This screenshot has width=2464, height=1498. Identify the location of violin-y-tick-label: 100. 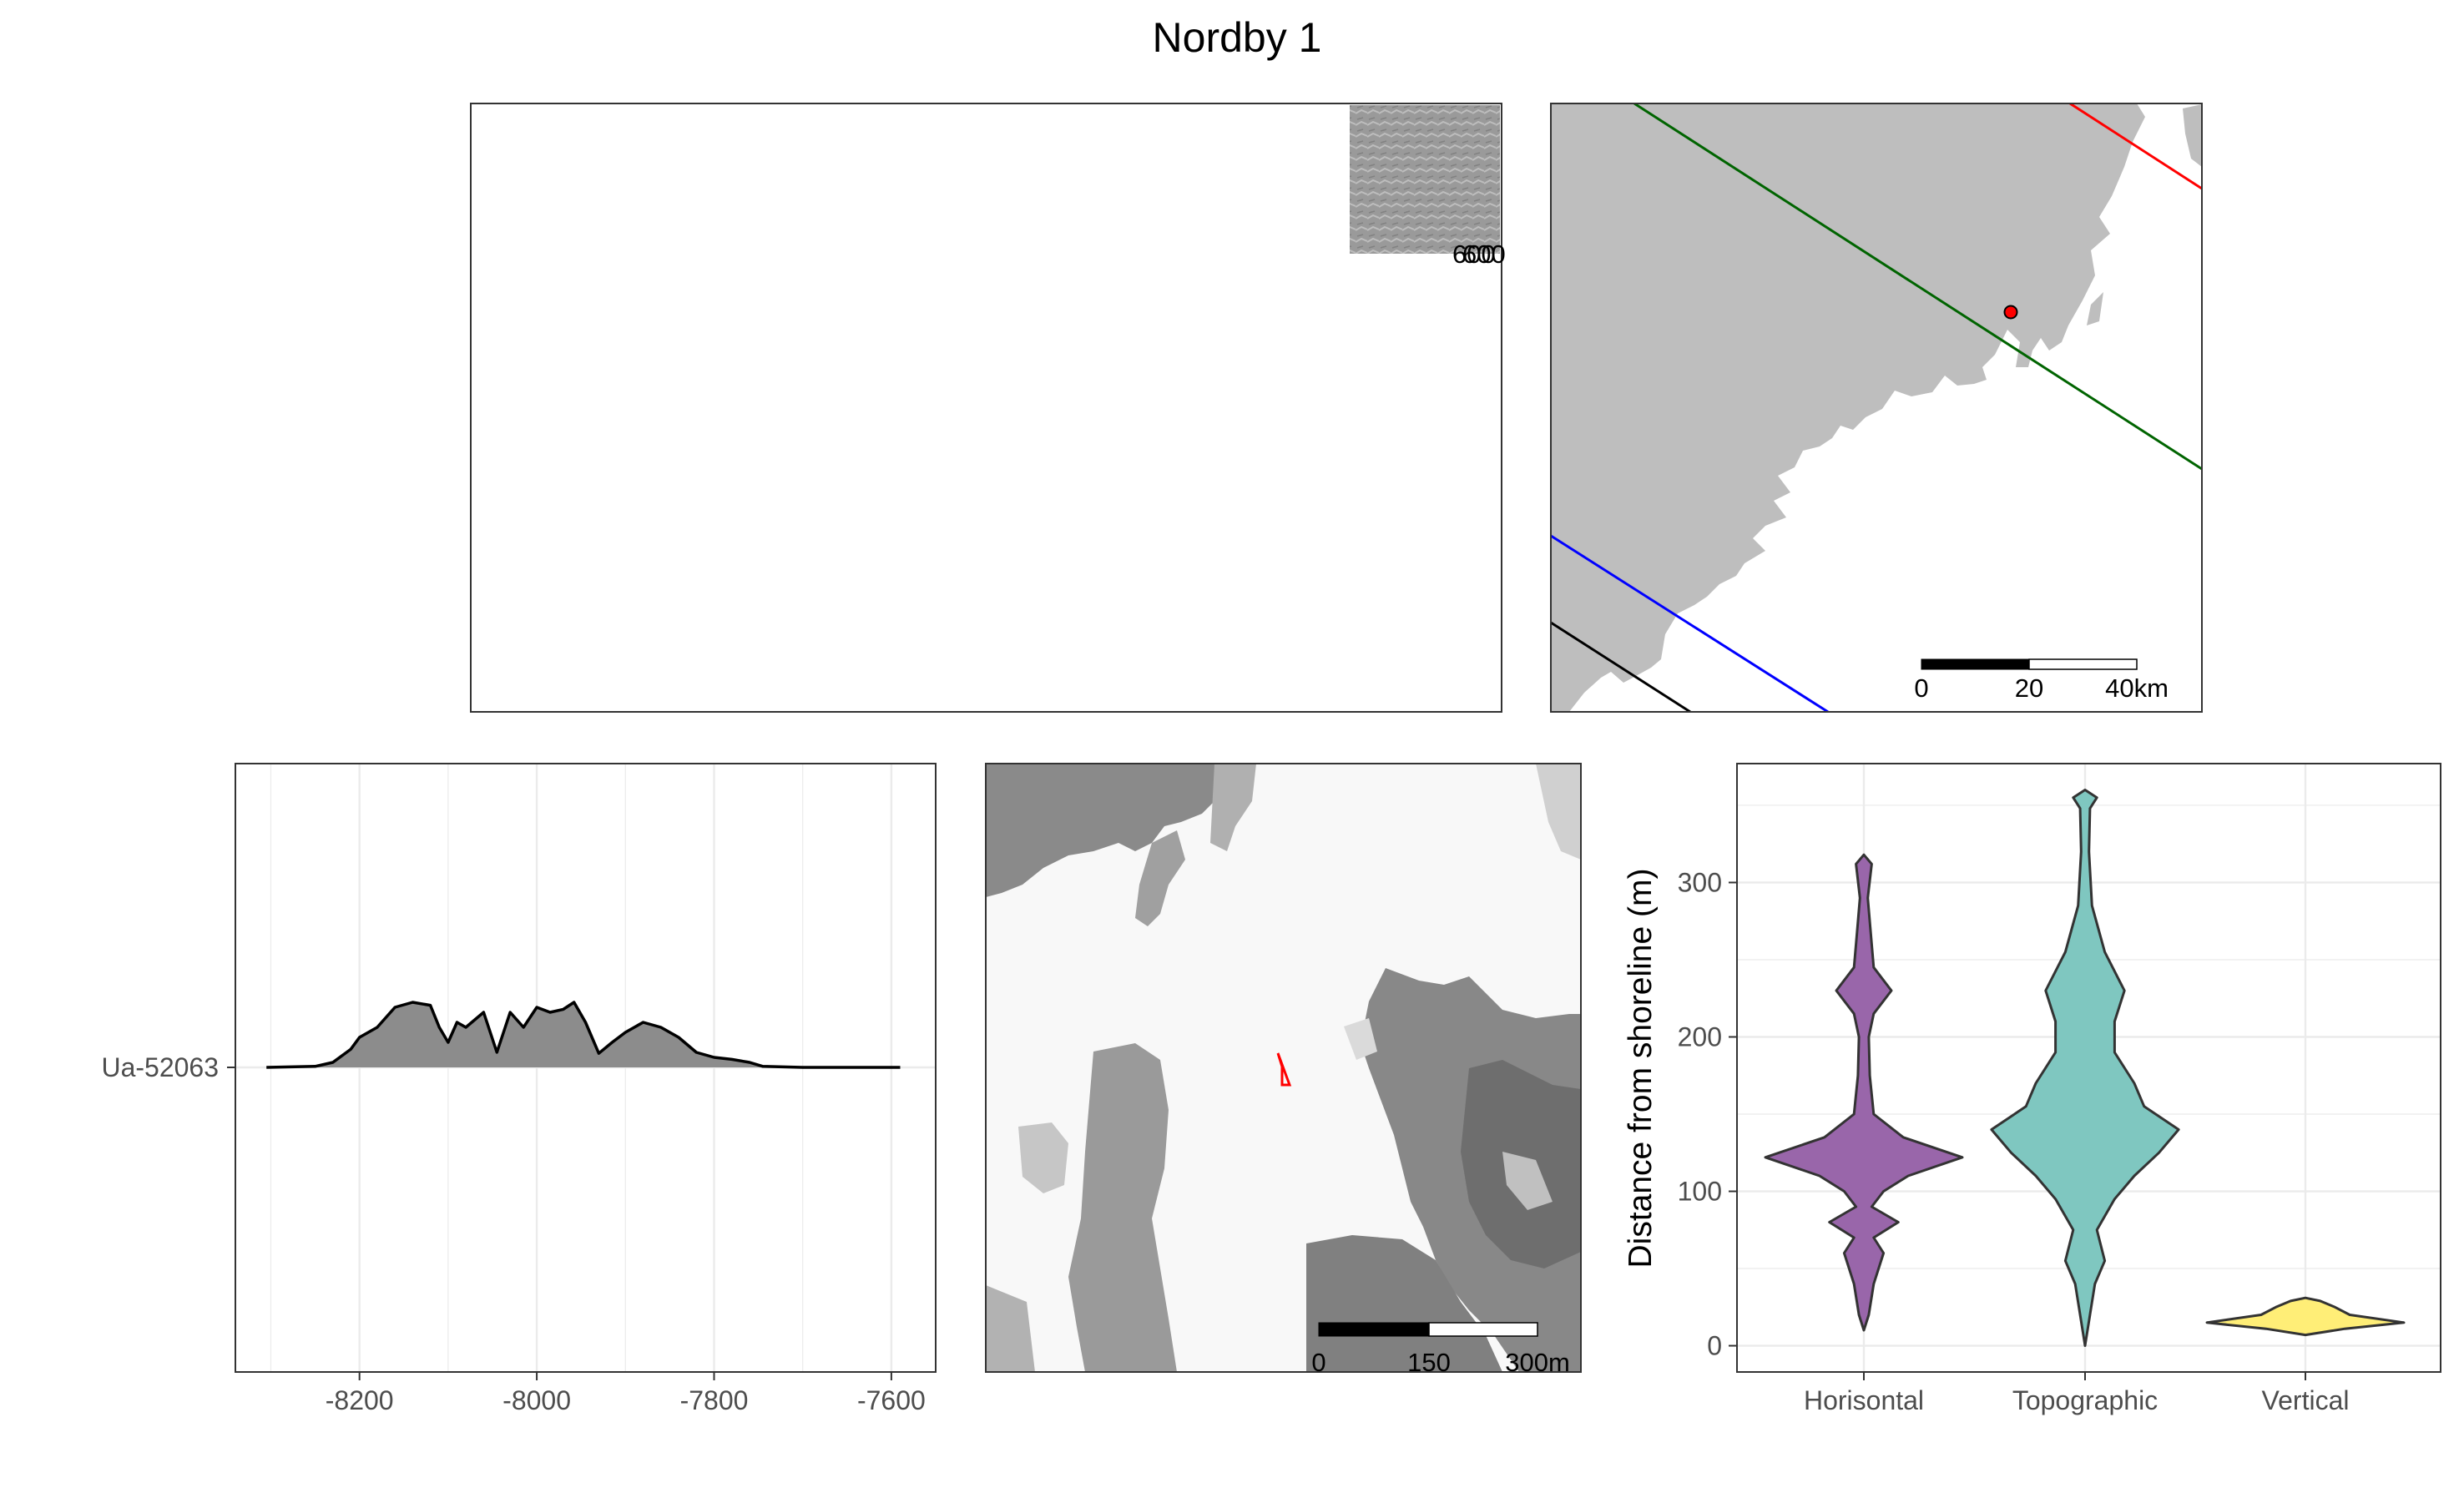
(1700, 1192).